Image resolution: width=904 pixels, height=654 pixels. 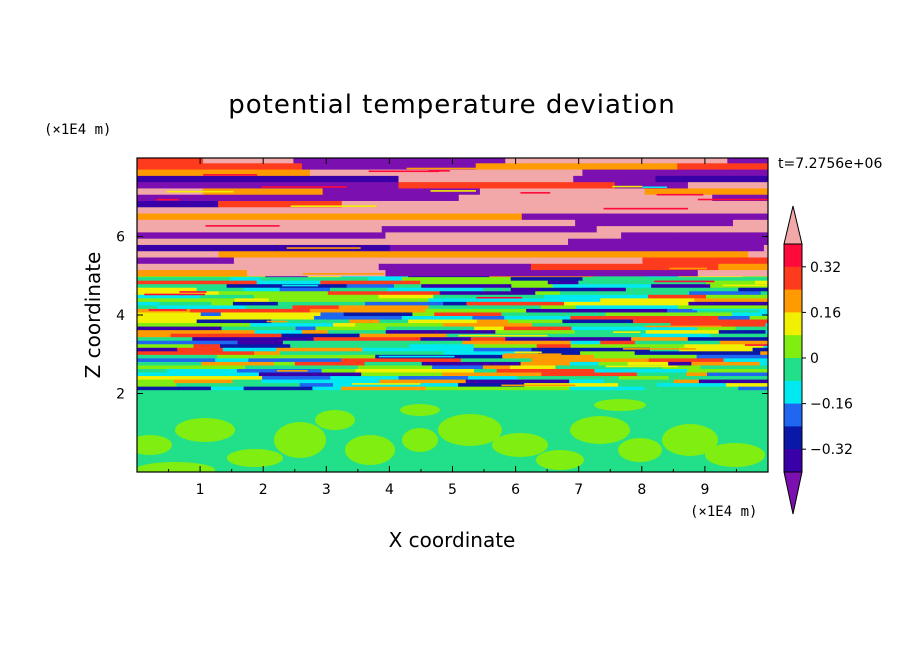 I want to click on colorbar-label: 0.32, so click(x=825, y=268).